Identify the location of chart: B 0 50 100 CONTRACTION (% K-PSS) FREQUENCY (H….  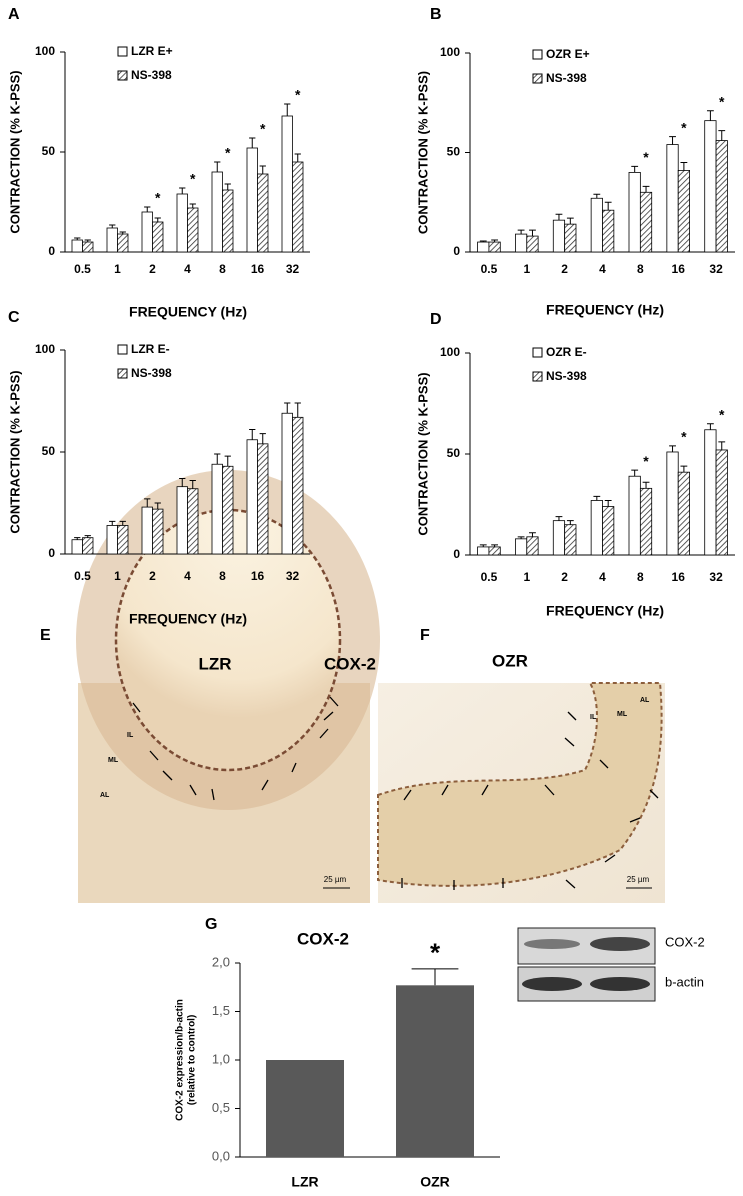
(575, 162).